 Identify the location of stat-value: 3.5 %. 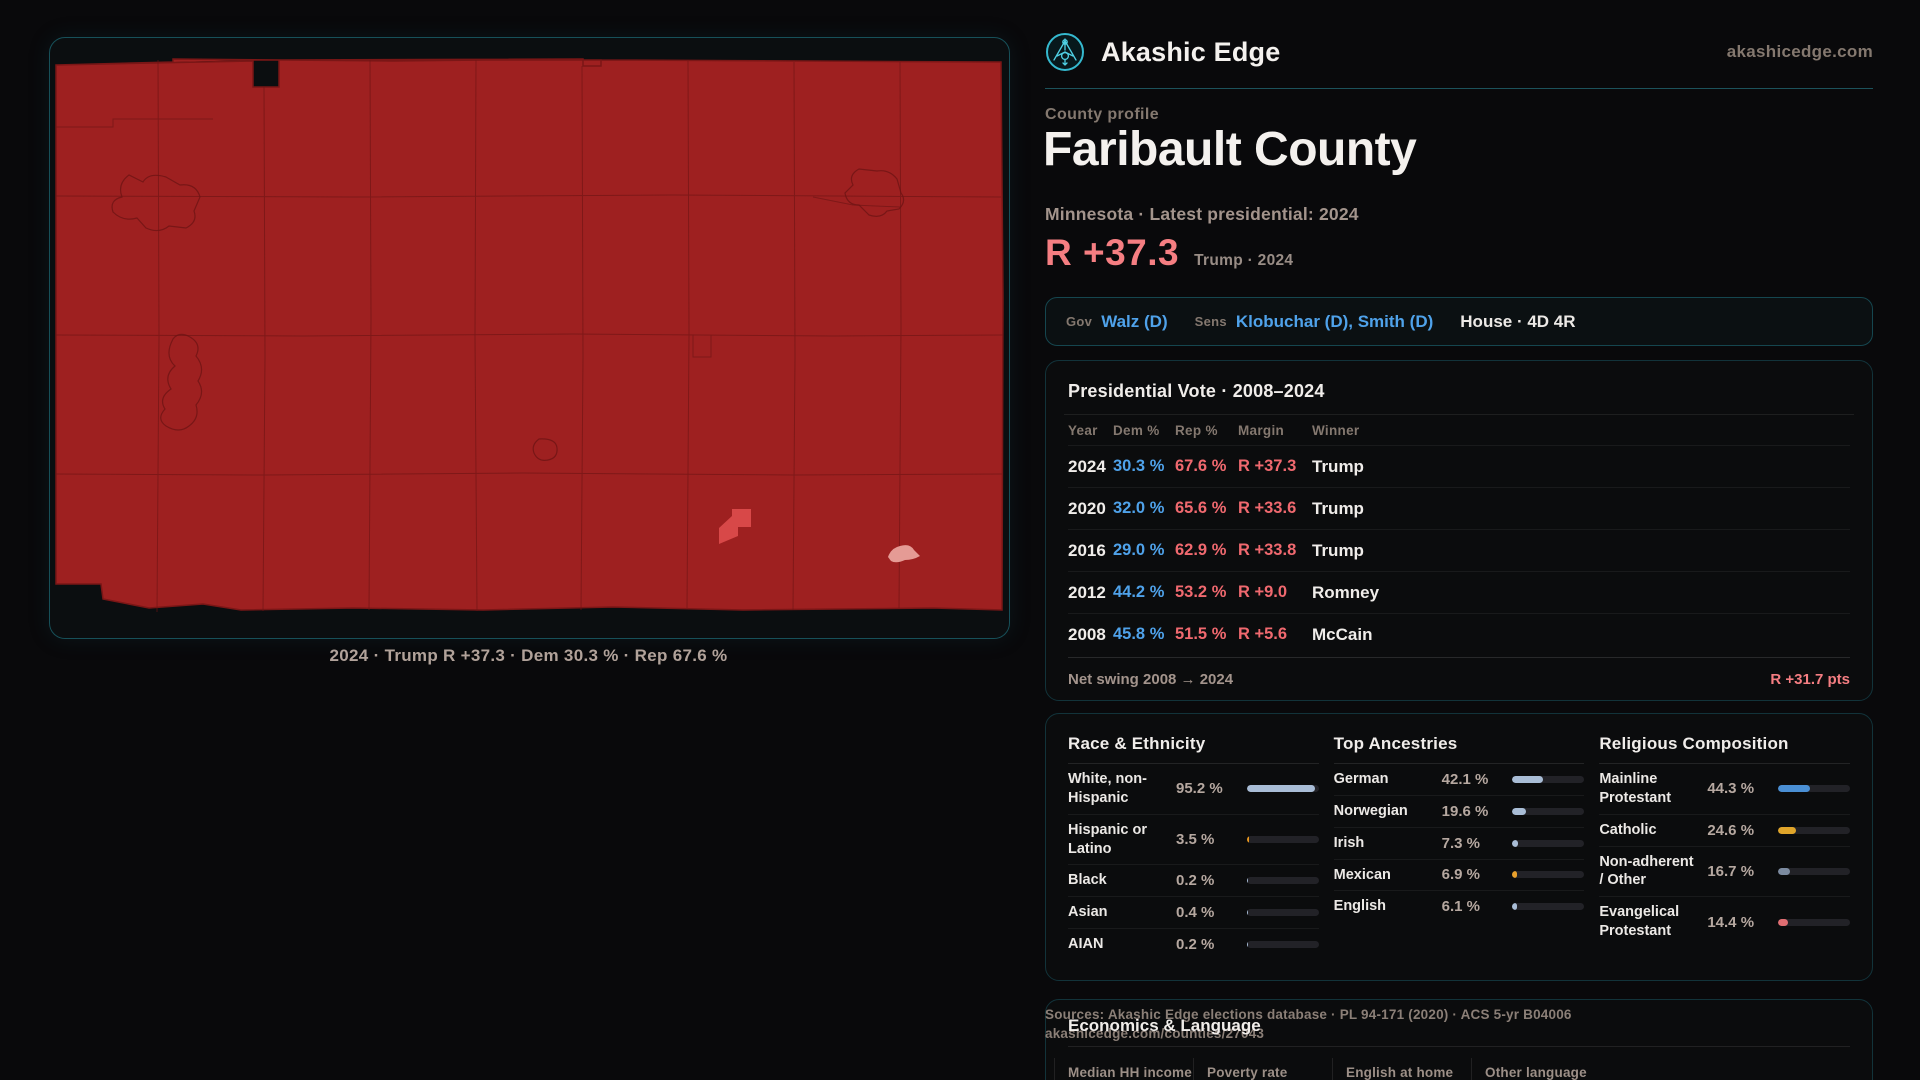
(1195, 840).